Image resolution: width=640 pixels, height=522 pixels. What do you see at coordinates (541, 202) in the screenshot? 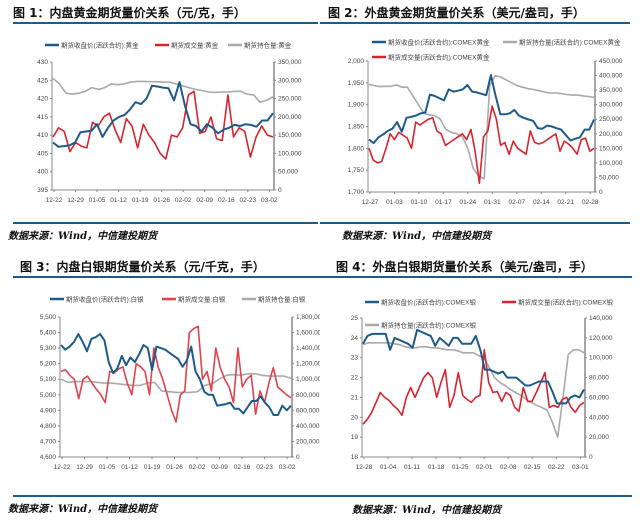
I see `x-tick-label: 02-14` at bounding box center [541, 202].